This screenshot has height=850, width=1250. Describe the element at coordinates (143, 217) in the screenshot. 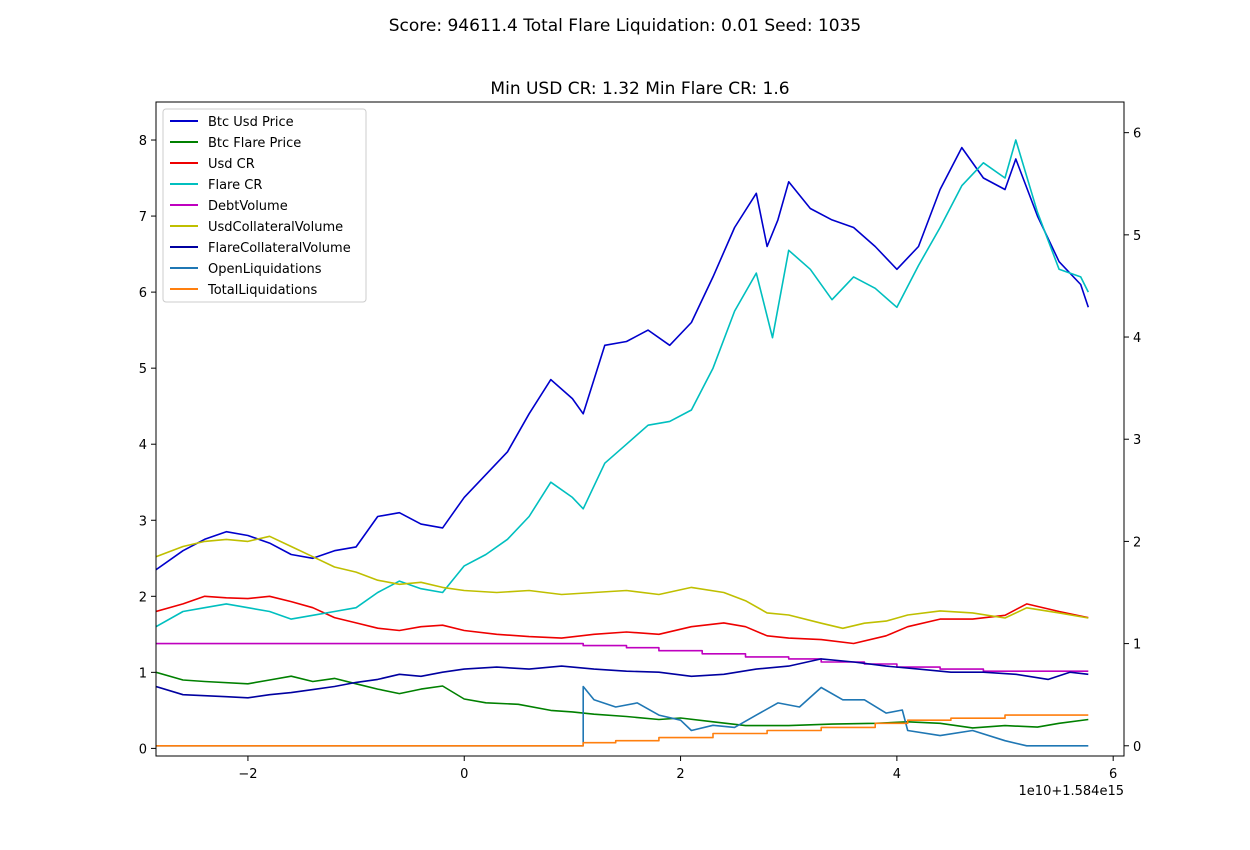

I see `y-left-tick-label: 7` at that location.